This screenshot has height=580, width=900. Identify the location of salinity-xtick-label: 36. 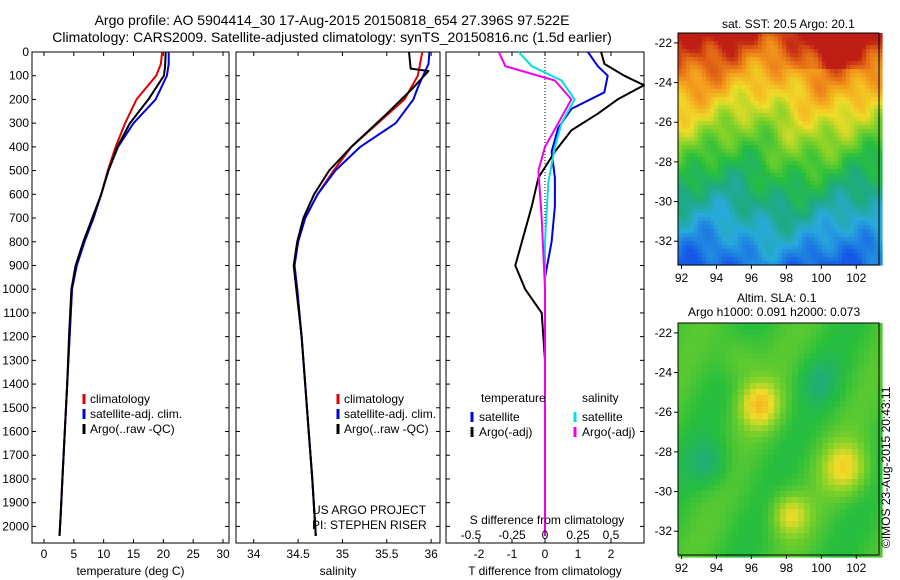
(431, 554).